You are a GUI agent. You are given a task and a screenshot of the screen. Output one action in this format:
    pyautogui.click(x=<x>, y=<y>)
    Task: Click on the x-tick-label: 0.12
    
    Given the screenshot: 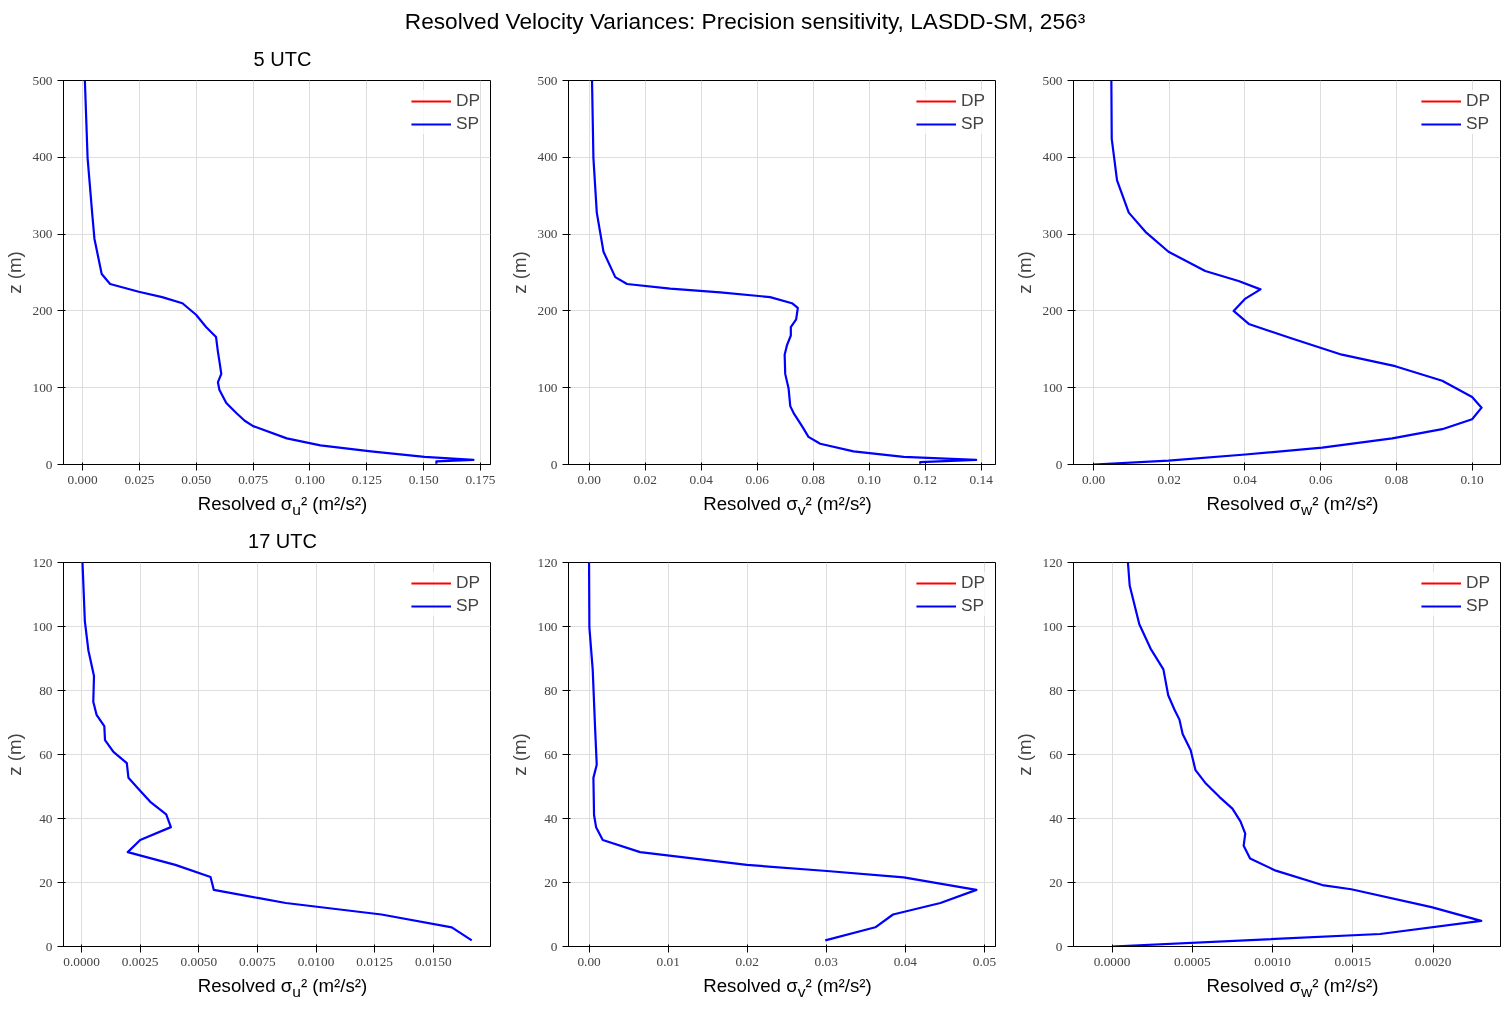 What is the action you would take?
    pyautogui.click(x=925, y=479)
    